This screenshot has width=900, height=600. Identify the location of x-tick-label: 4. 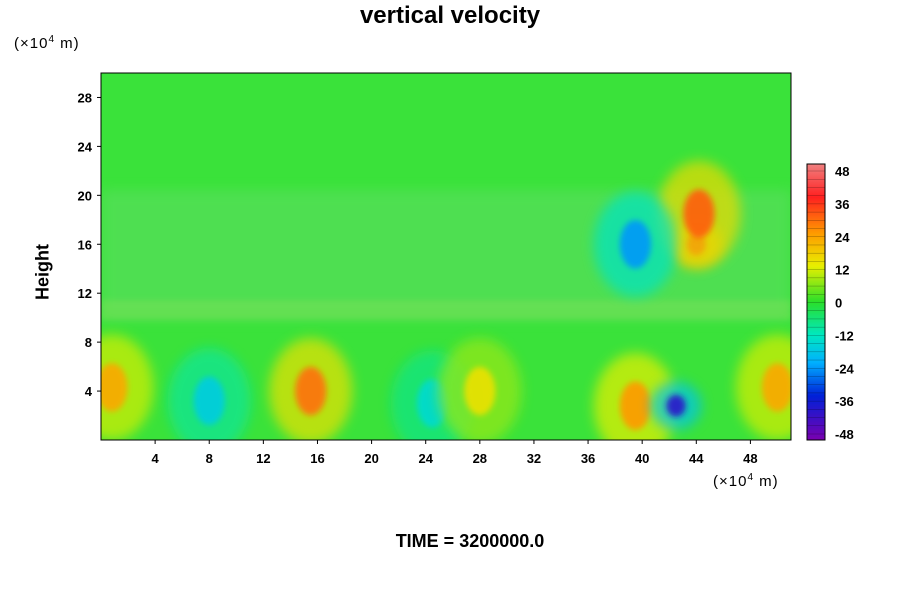
(156, 458).